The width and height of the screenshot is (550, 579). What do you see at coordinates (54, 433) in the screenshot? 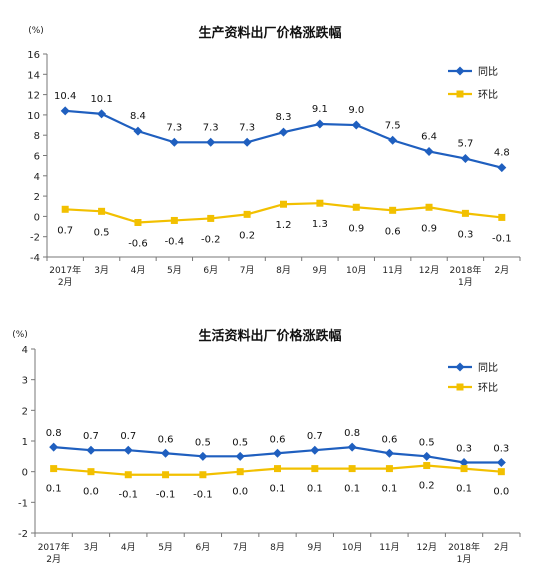
I see `data-label-yoy: 0.8` at bounding box center [54, 433].